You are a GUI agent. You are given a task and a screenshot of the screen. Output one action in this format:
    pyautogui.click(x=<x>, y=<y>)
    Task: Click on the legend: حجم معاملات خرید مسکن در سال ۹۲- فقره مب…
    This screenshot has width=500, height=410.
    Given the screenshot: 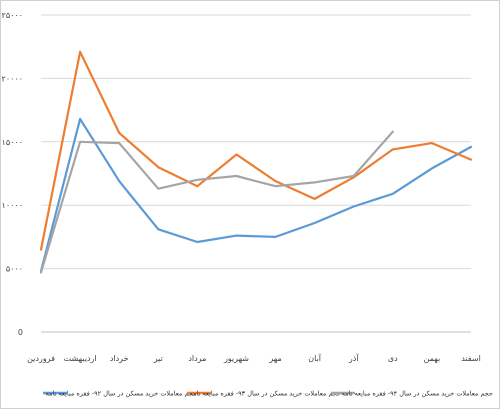 What is the action you would take?
    pyautogui.click(x=268, y=394)
    